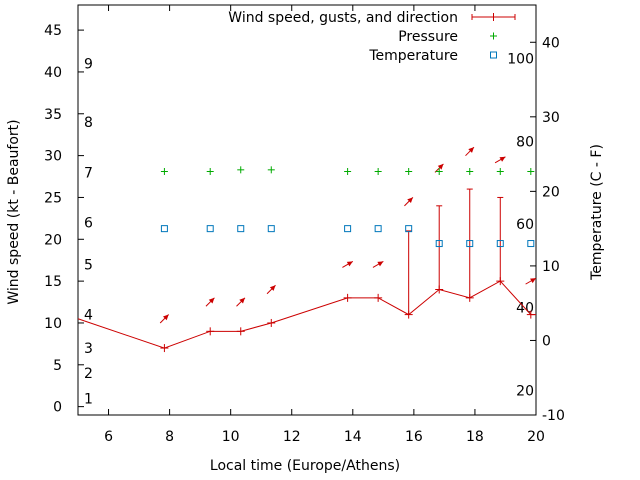 The width and height of the screenshot is (640, 480). Describe the element at coordinates (169, 437) in the screenshot. I see `x-tick-label: 8` at that location.